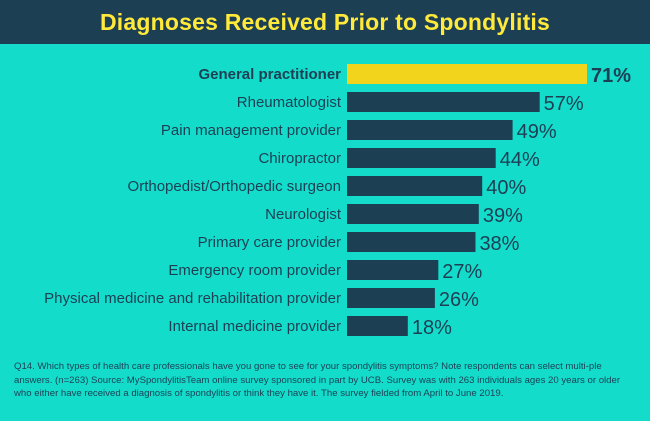 Image resolution: width=650 pixels, height=421 pixels. I want to click on chart-title: Diagnoses Received Prior to Spondylitis, so click(325, 21).